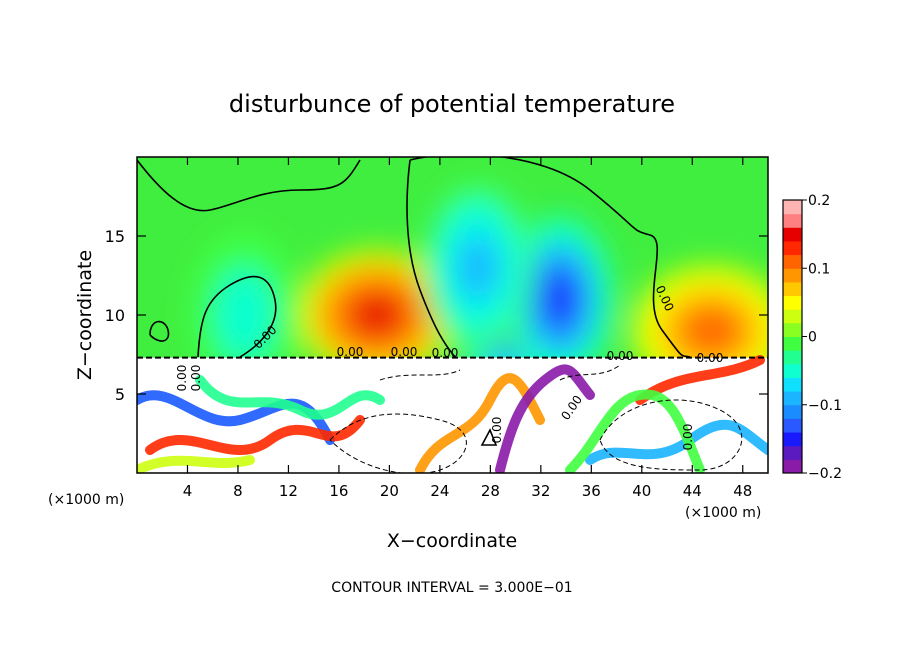 The height and width of the screenshot is (654, 904). I want to click on chart-title: disturbunce of potential temperature, so click(452, 104).